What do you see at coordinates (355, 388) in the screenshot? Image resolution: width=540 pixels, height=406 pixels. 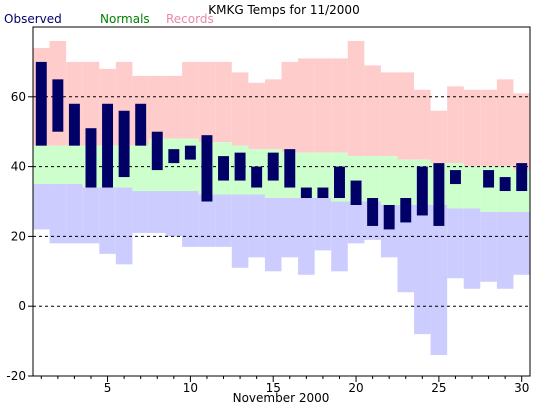 I see `x-tick-label-20: 20` at bounding box center [355, 388].